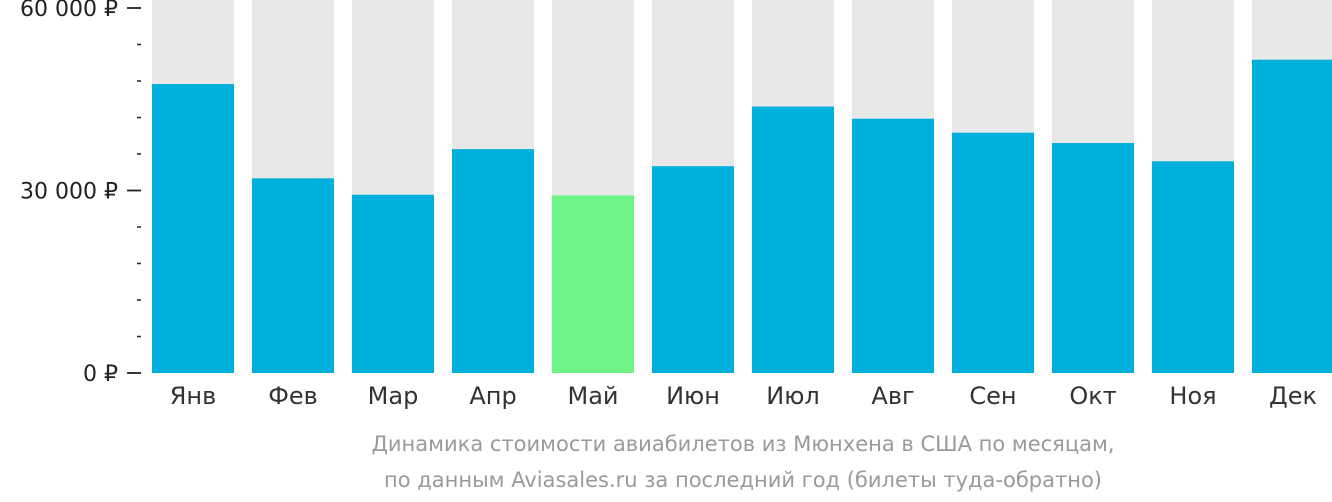  Describe the element at coordinates (693, 396) in the screenshot. I see `x-tick-label-6: Июн` at that location.